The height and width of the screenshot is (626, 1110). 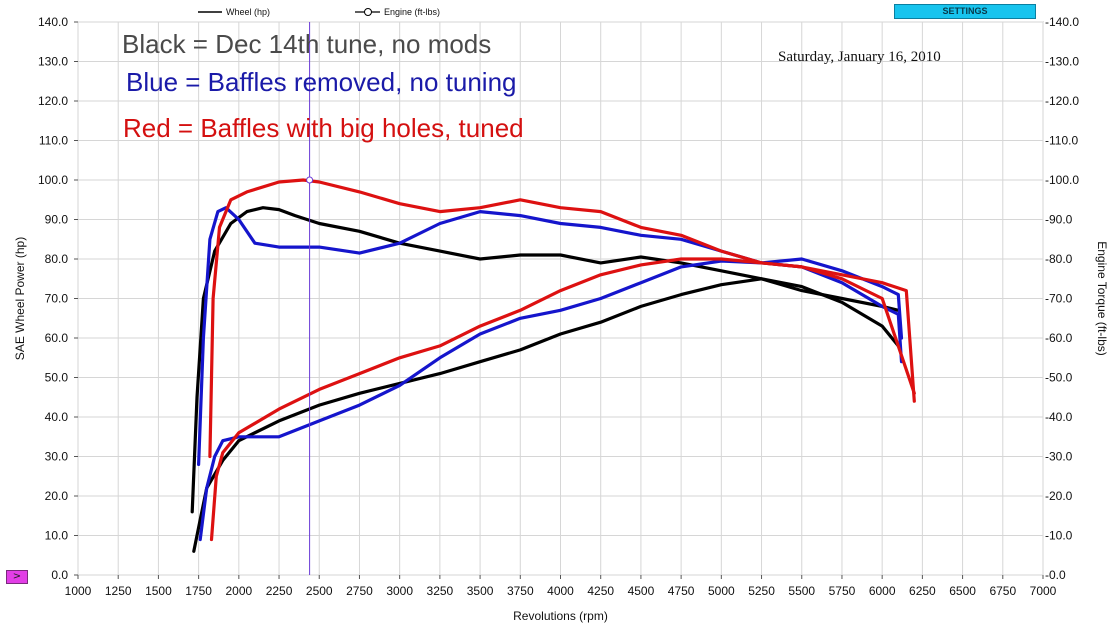 I want to click on x-tick-label: 4500, so click(x=641, y=591).